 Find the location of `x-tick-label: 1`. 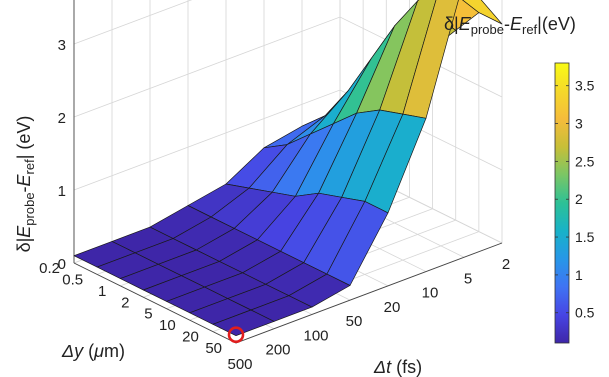

x-tick-label: 1 is located at coordinates (102, 291).